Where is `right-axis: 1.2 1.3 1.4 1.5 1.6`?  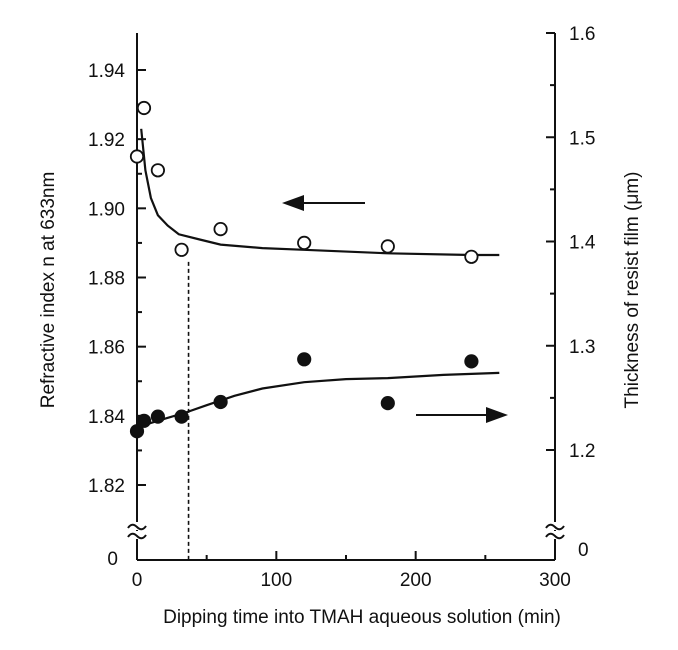
right-axis: 1.2 1.3 1.4 1.5 1.6 is located at coordinates (571, 243).